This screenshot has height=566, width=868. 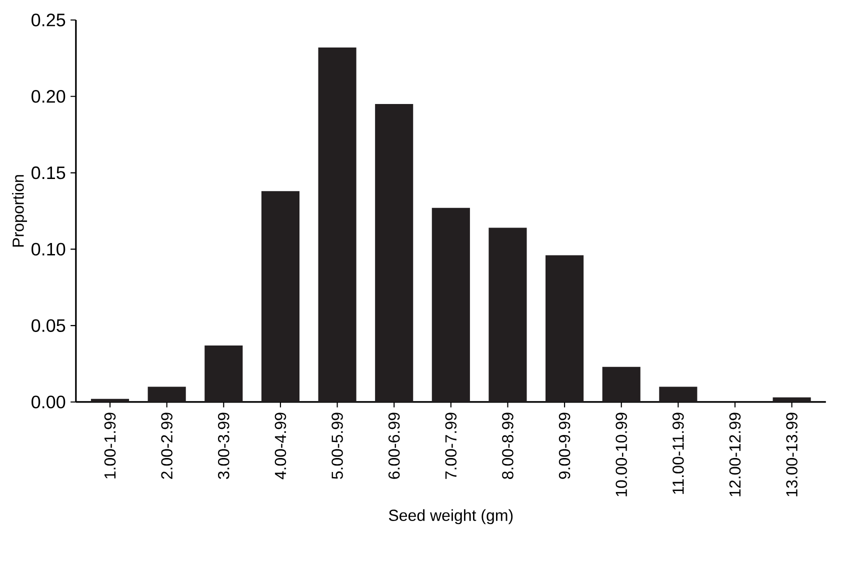 I want to click on x-tick-label: 12.00-12.99, so click(x=735, y=454).